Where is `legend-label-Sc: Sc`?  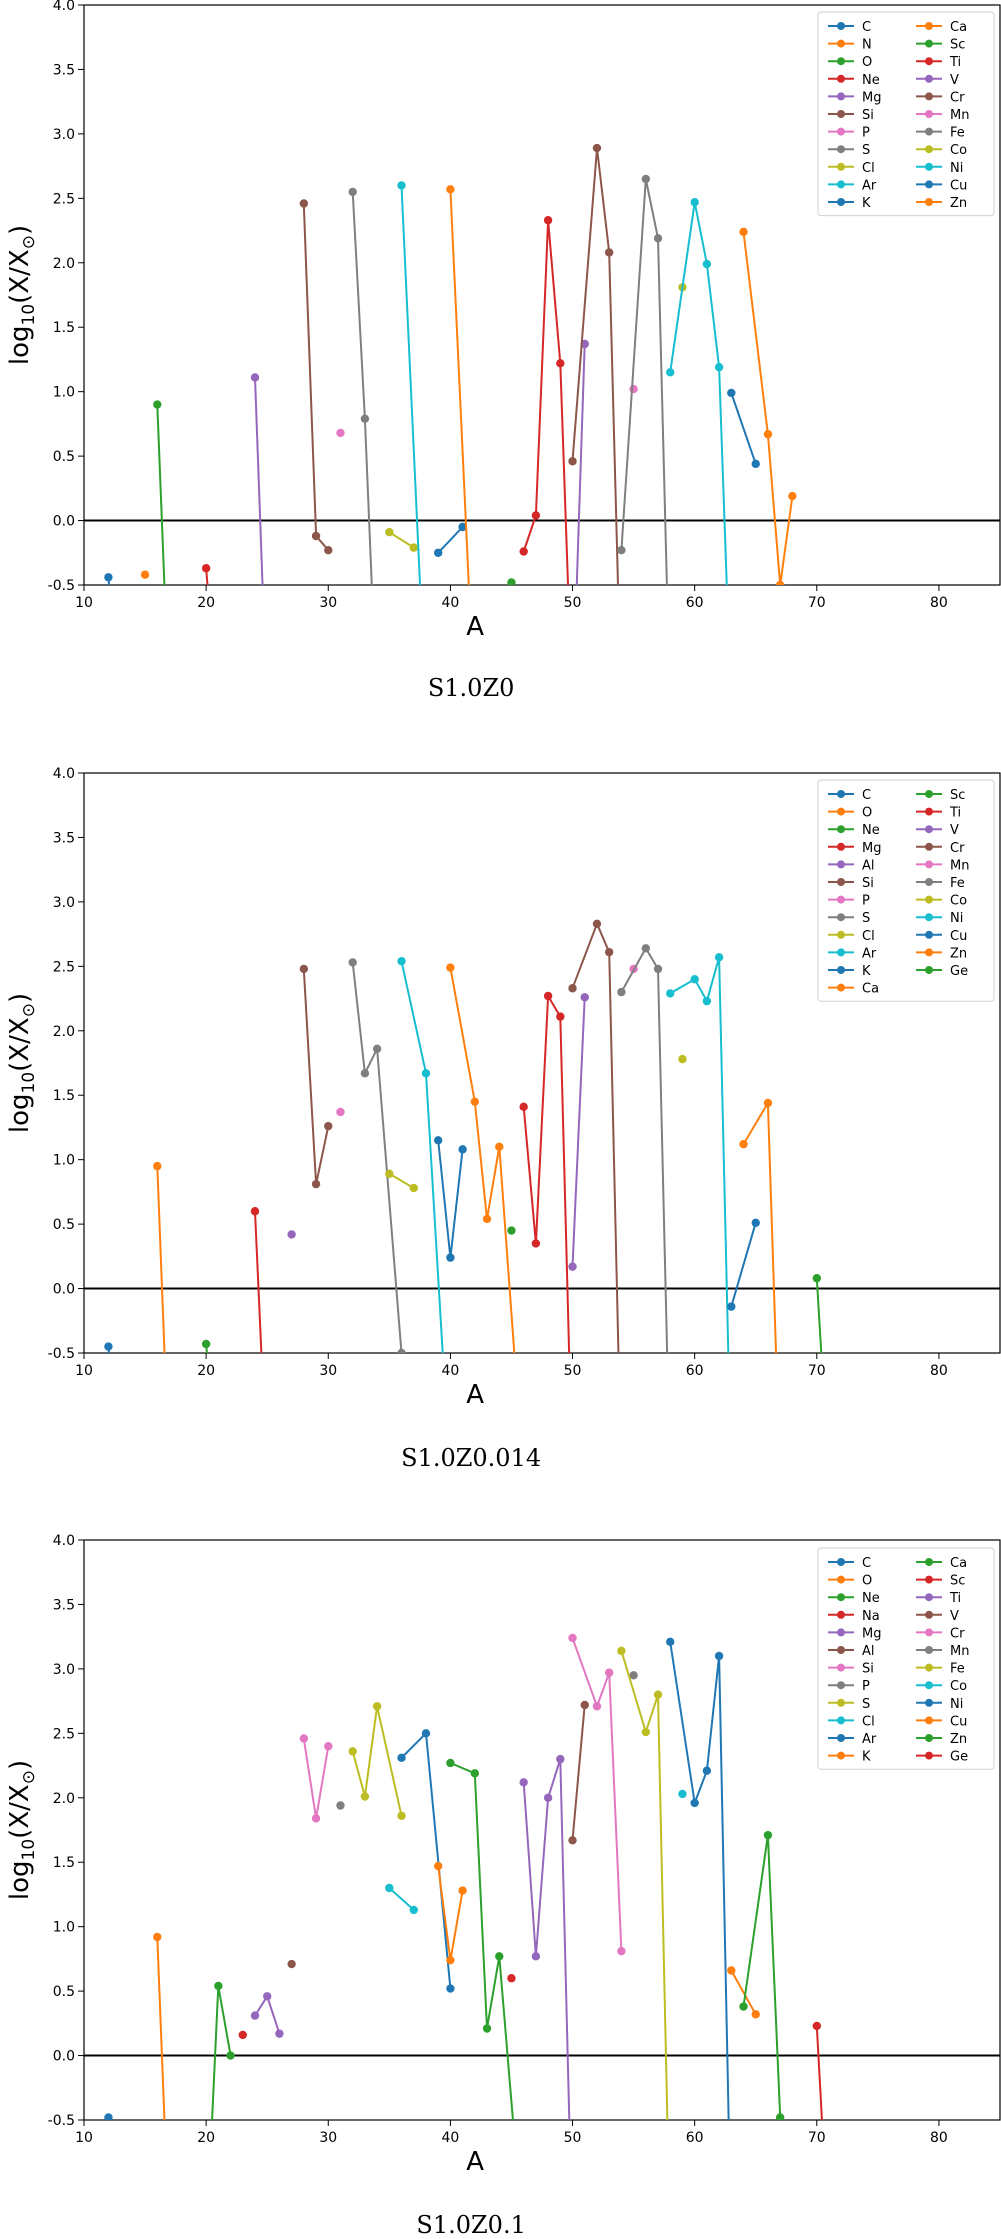 legend-label-Sc: Sc is located at coordinates (957, 45).